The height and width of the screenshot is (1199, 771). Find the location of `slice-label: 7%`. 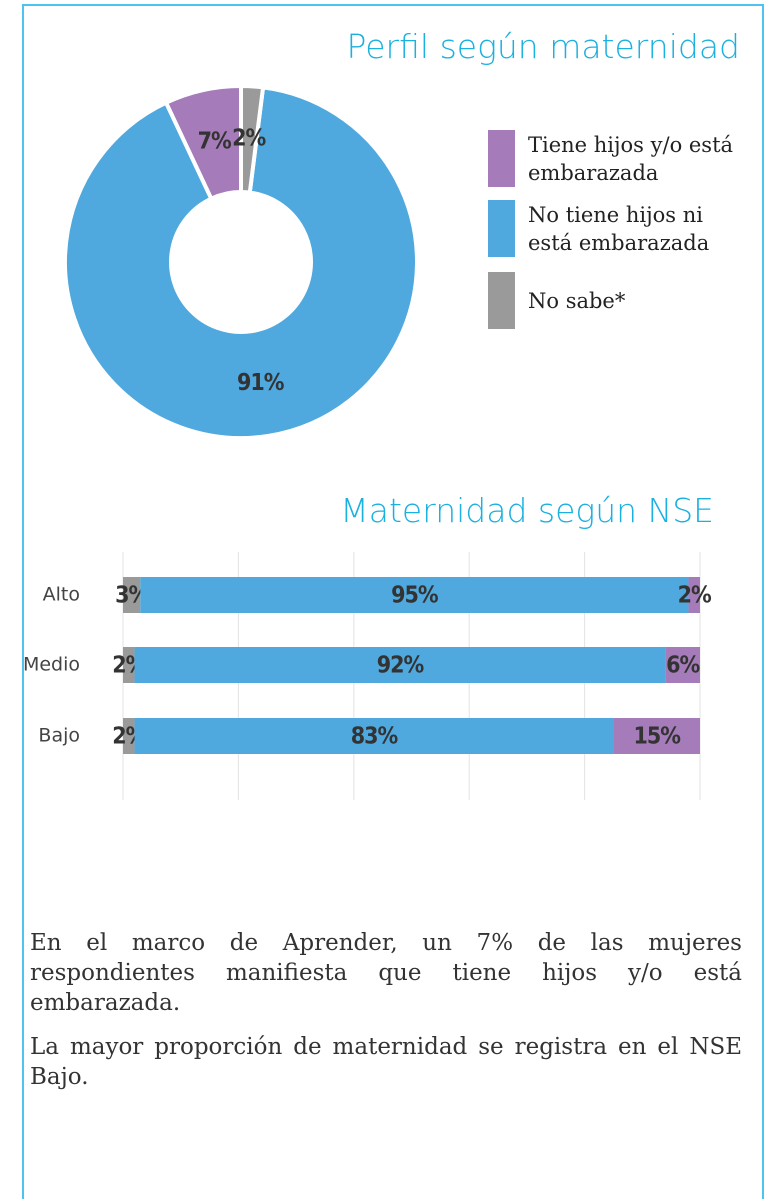

slice-label: 7% is located at coordinates (215, 141).